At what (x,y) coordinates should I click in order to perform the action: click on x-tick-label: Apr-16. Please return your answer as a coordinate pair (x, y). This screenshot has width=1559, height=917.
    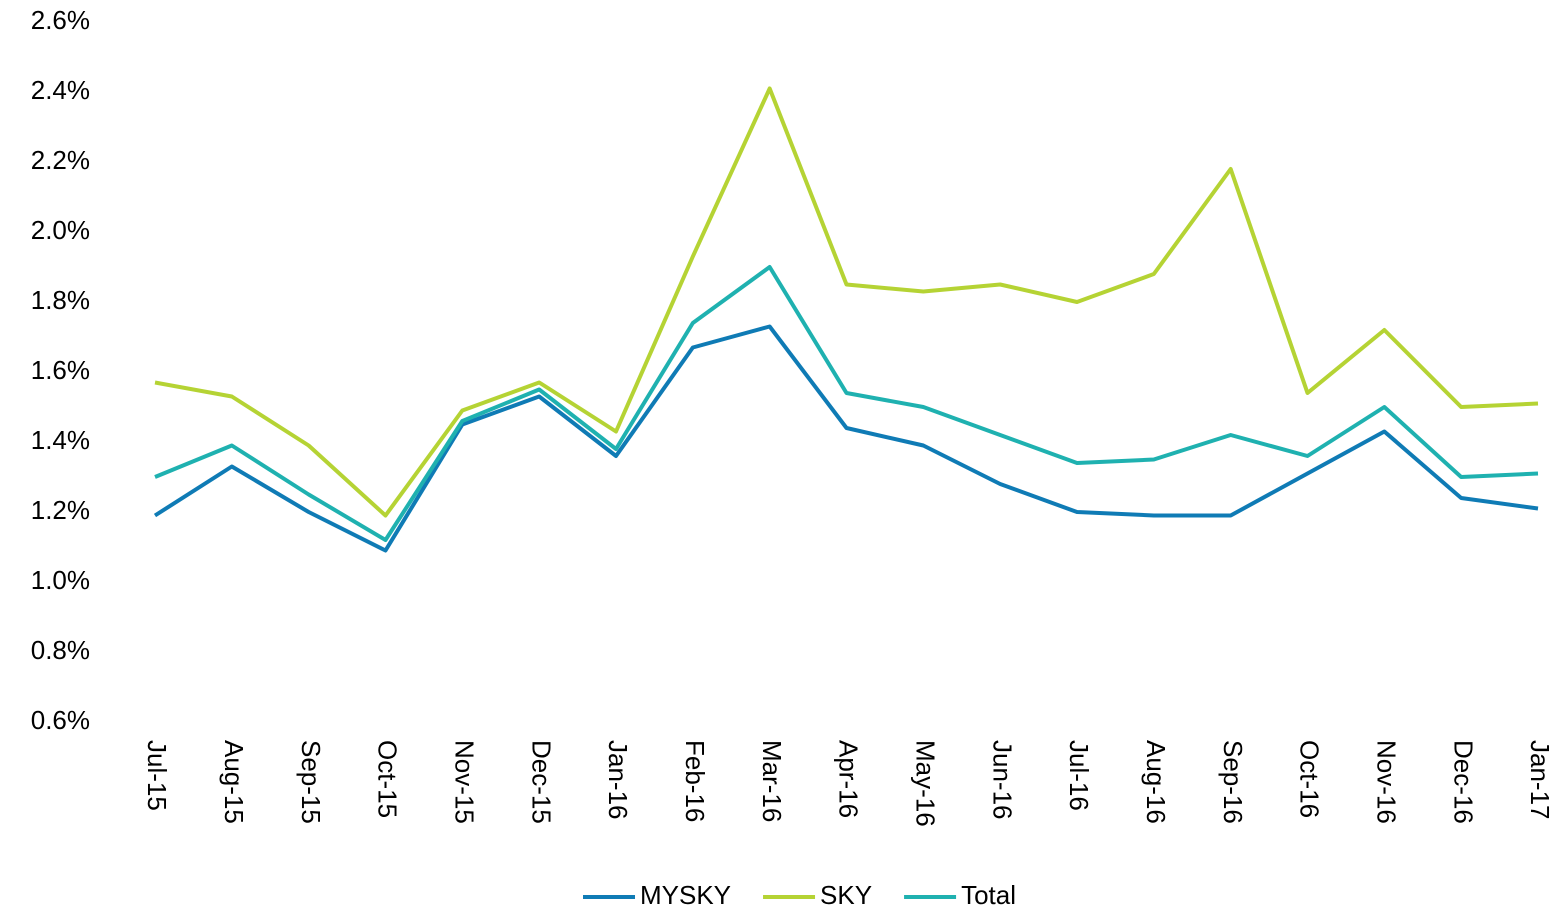
    Looking at the image, I should click on (849, 779).